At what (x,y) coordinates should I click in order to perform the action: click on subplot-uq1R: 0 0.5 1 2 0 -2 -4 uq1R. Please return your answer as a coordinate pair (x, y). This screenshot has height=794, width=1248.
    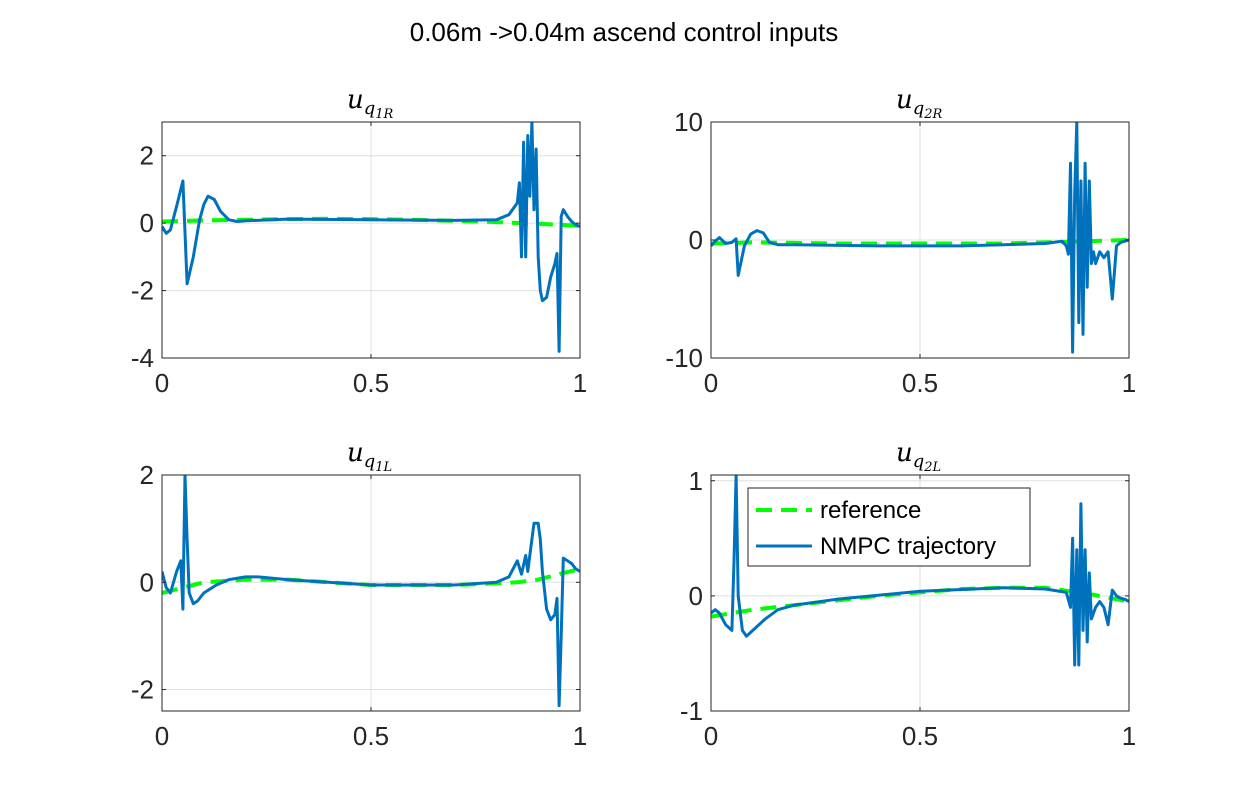
    Looking at the image, I should click on (359, 241).